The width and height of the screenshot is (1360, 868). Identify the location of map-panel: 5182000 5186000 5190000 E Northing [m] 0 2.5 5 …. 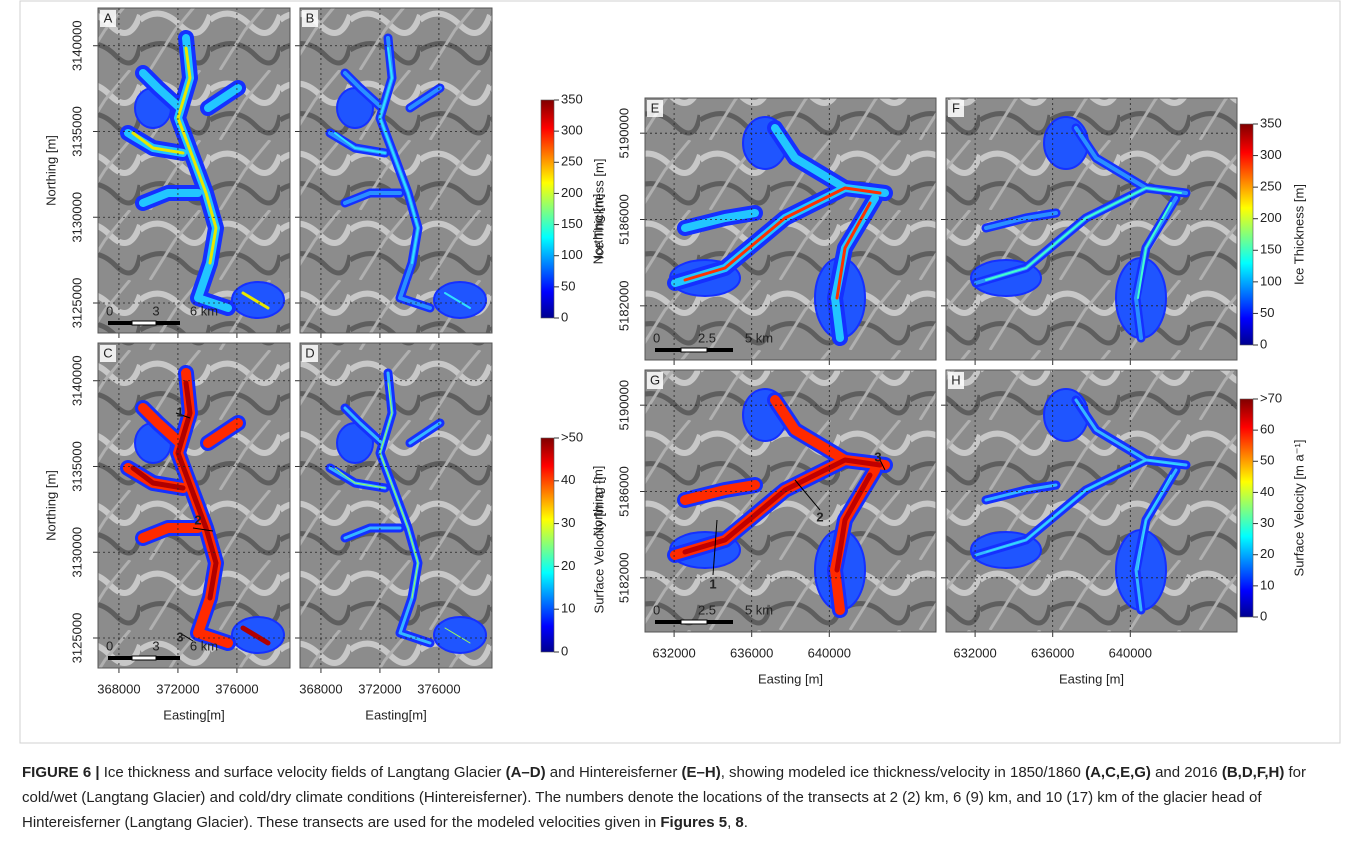
(763, 231).